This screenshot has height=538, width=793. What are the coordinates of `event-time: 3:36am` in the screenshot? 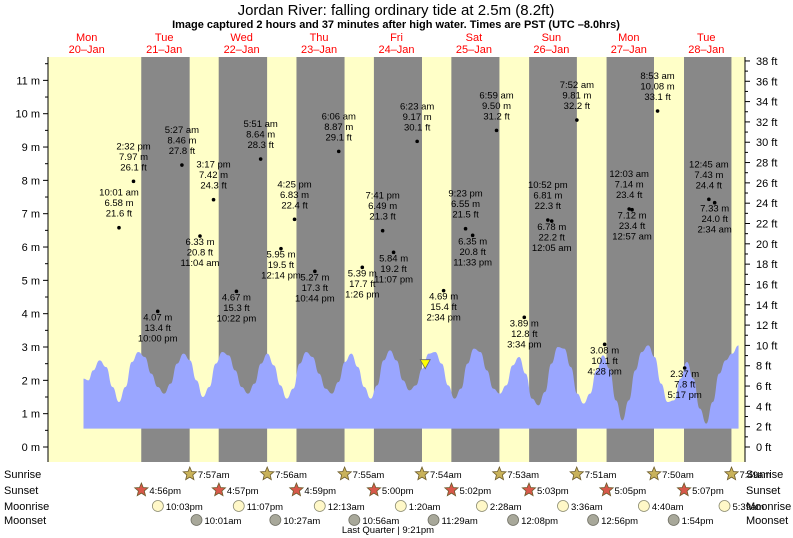 It's located at (587, 507).